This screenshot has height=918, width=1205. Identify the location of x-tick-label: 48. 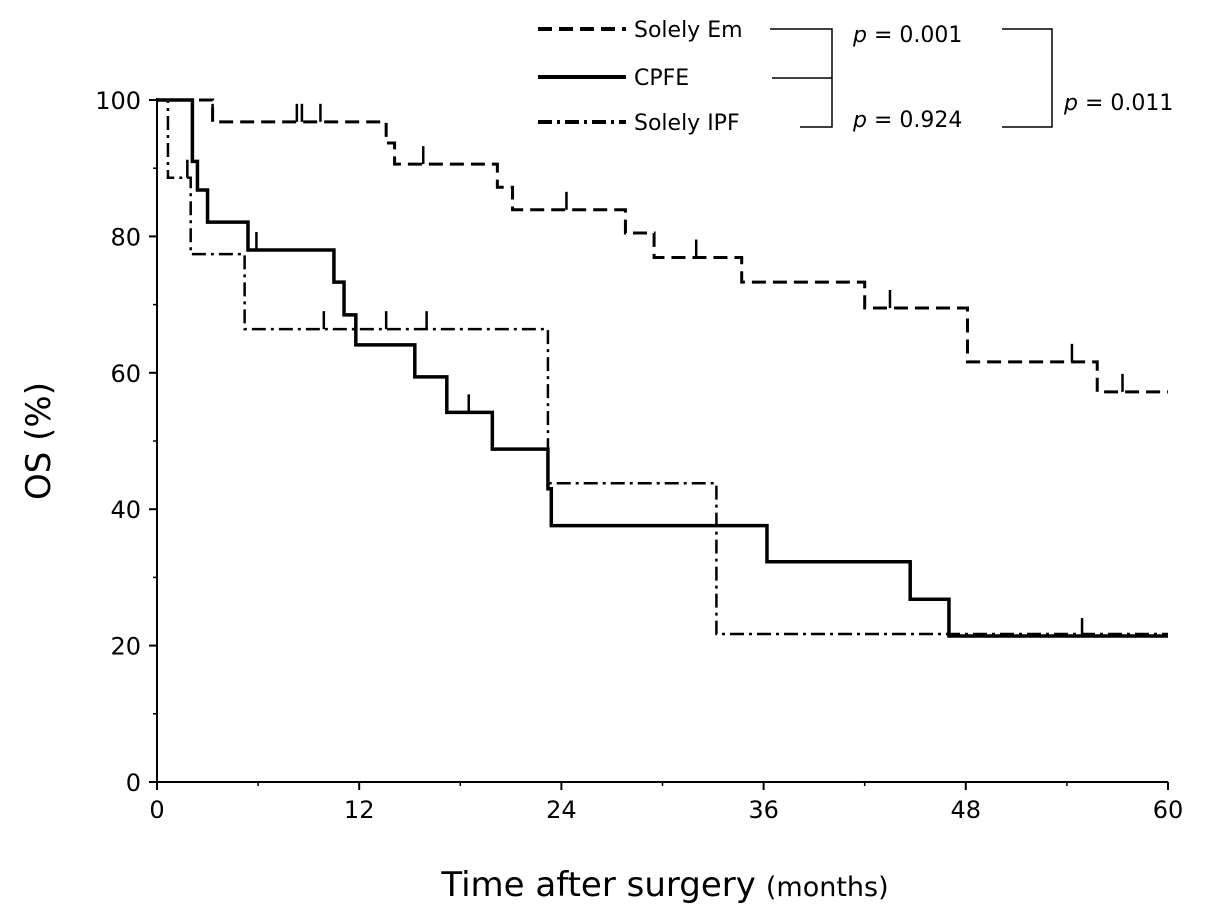
(966, 810).